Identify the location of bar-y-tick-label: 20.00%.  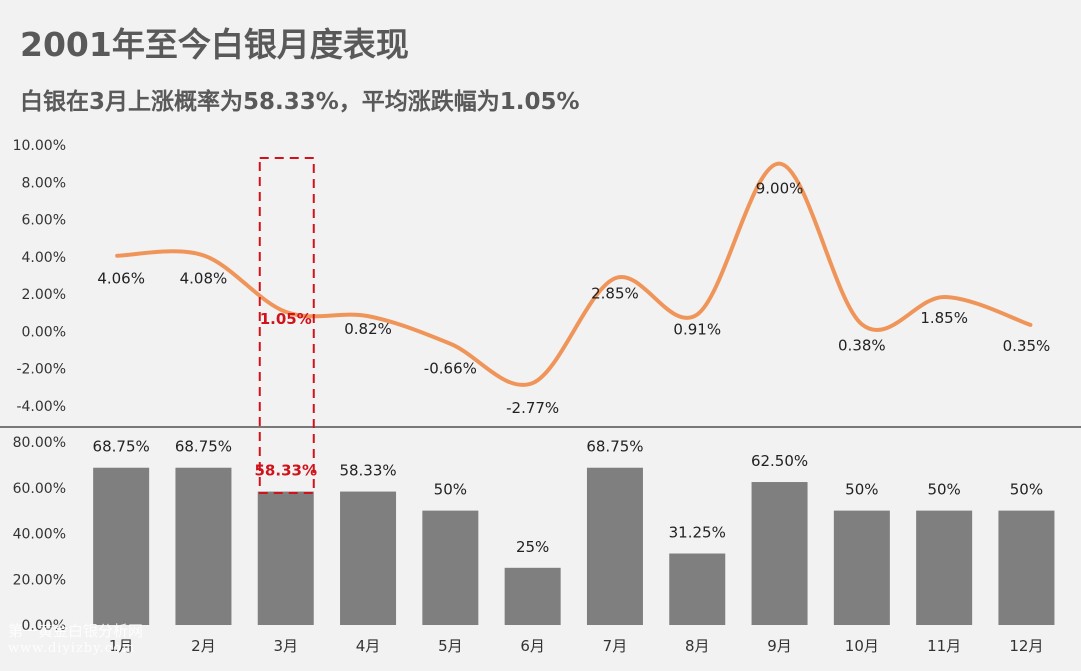
(39, 580).